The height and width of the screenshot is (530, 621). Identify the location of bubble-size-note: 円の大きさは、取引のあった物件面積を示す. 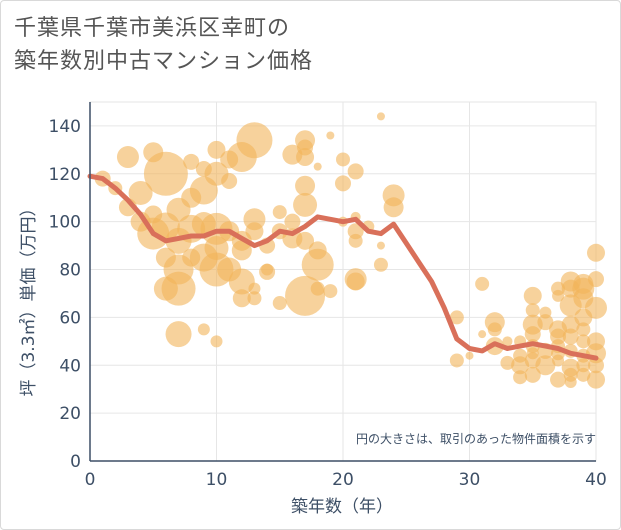
(476, 438).